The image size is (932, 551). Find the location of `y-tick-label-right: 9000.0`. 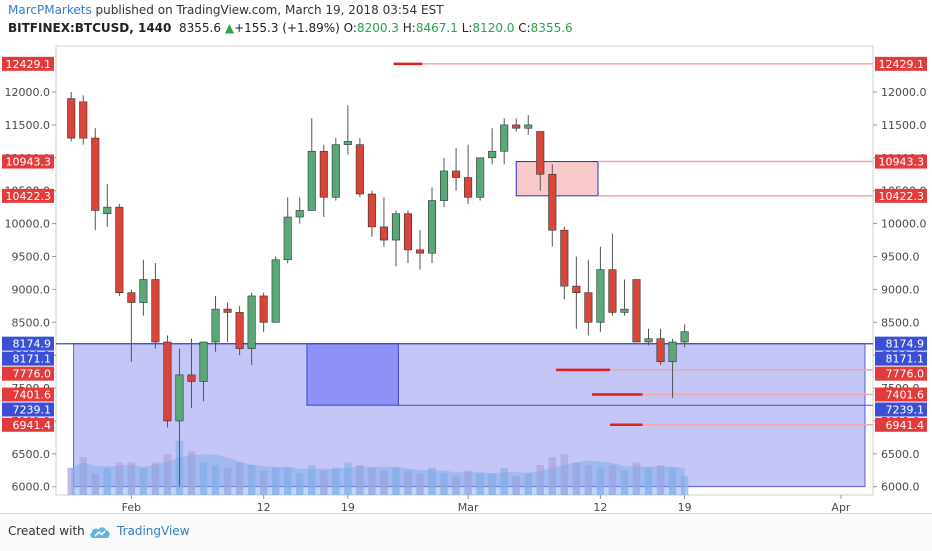

y-tick-label-right: 9000.0 is located at coordinates (900, 289).